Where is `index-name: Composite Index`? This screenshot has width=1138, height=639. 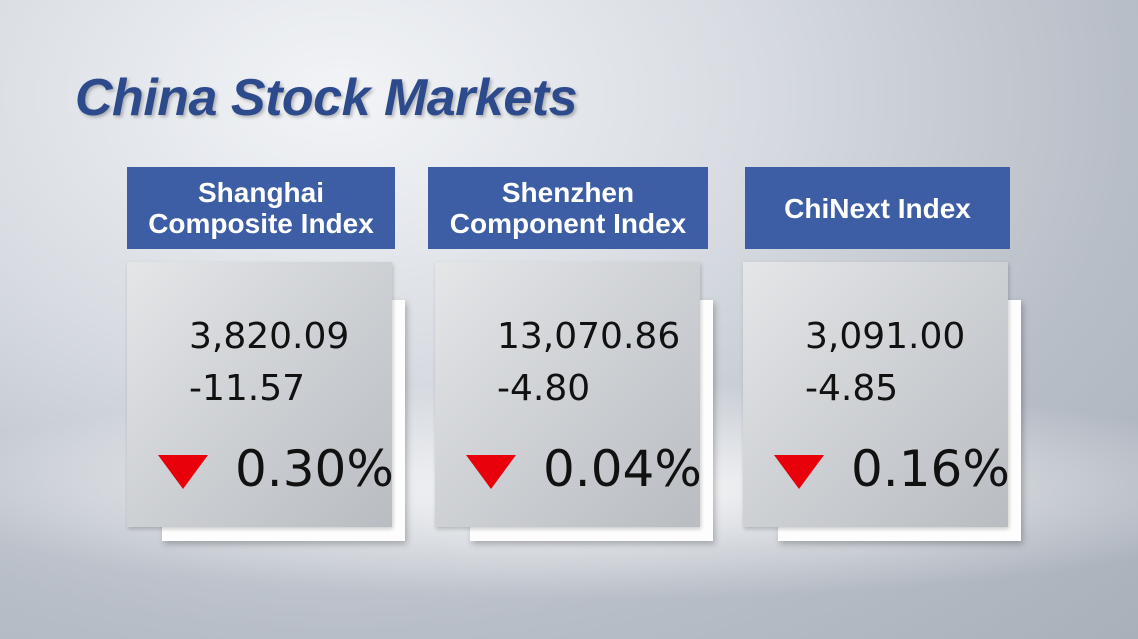
index-name: Composite Index is located at coordinates (261, 223).